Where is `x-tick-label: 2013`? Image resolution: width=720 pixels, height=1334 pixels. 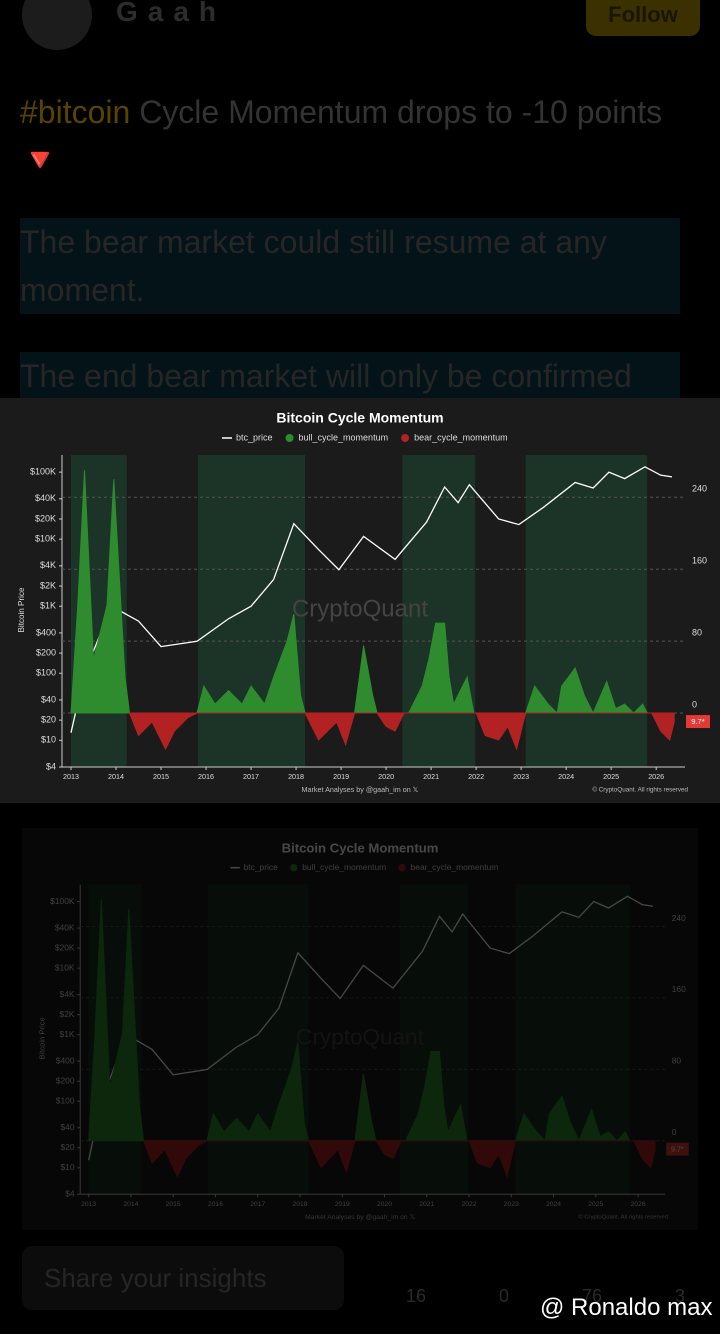
x-tick-label: 2013 is located at coordinates (71, 776).